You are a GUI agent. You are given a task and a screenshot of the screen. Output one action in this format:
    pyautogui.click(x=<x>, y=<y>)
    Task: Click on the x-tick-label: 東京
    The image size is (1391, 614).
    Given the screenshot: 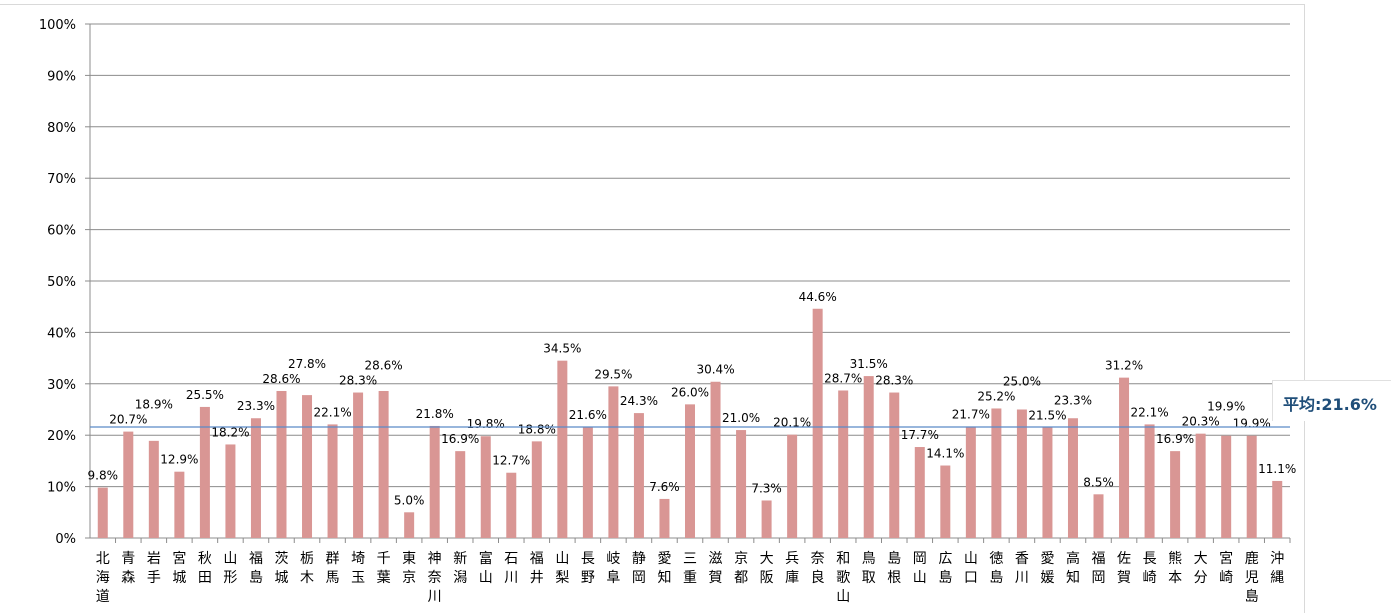 What is the action you would take?
    pyautogui.click(x=409, y=568)
    